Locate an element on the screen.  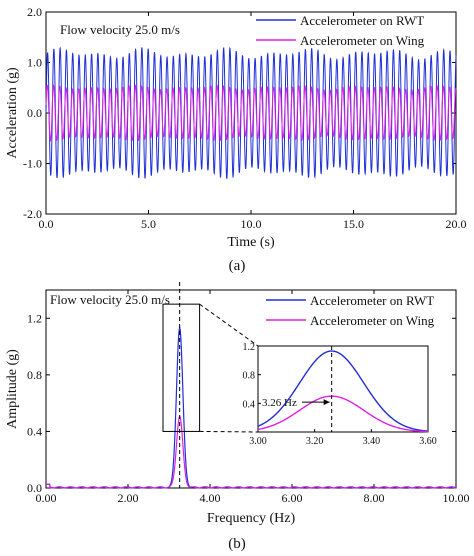
zoom-connector-bottom is located at coordinates (229, 431).